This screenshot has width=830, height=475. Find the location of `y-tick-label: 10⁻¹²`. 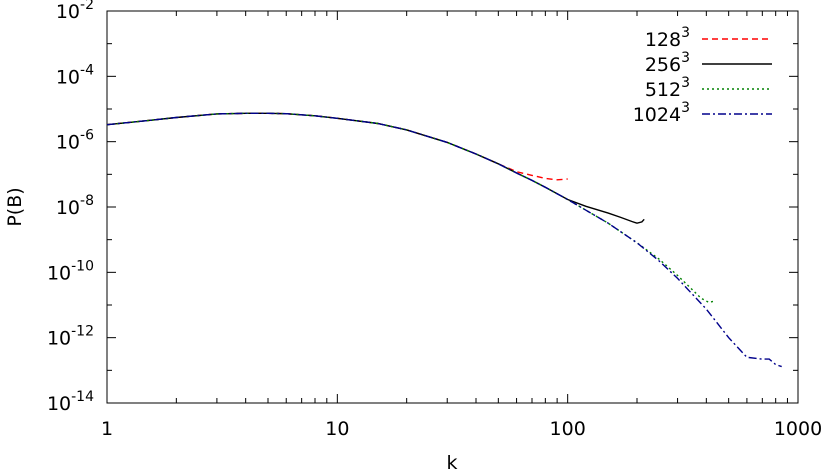

y-tick-label: 10⁻¹² is located at coordinates (70, 337).